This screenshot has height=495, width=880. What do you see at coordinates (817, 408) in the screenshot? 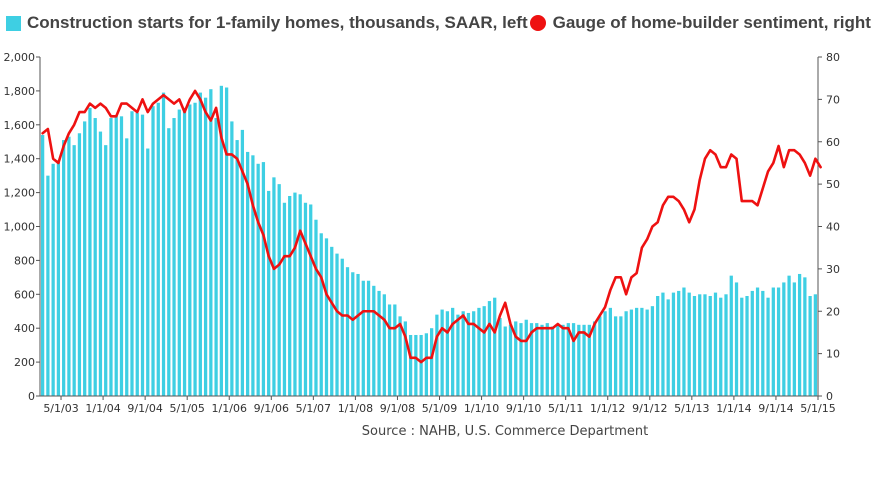
I see `x-tick-label: 5/1/15` at bounding box center [817, 408].